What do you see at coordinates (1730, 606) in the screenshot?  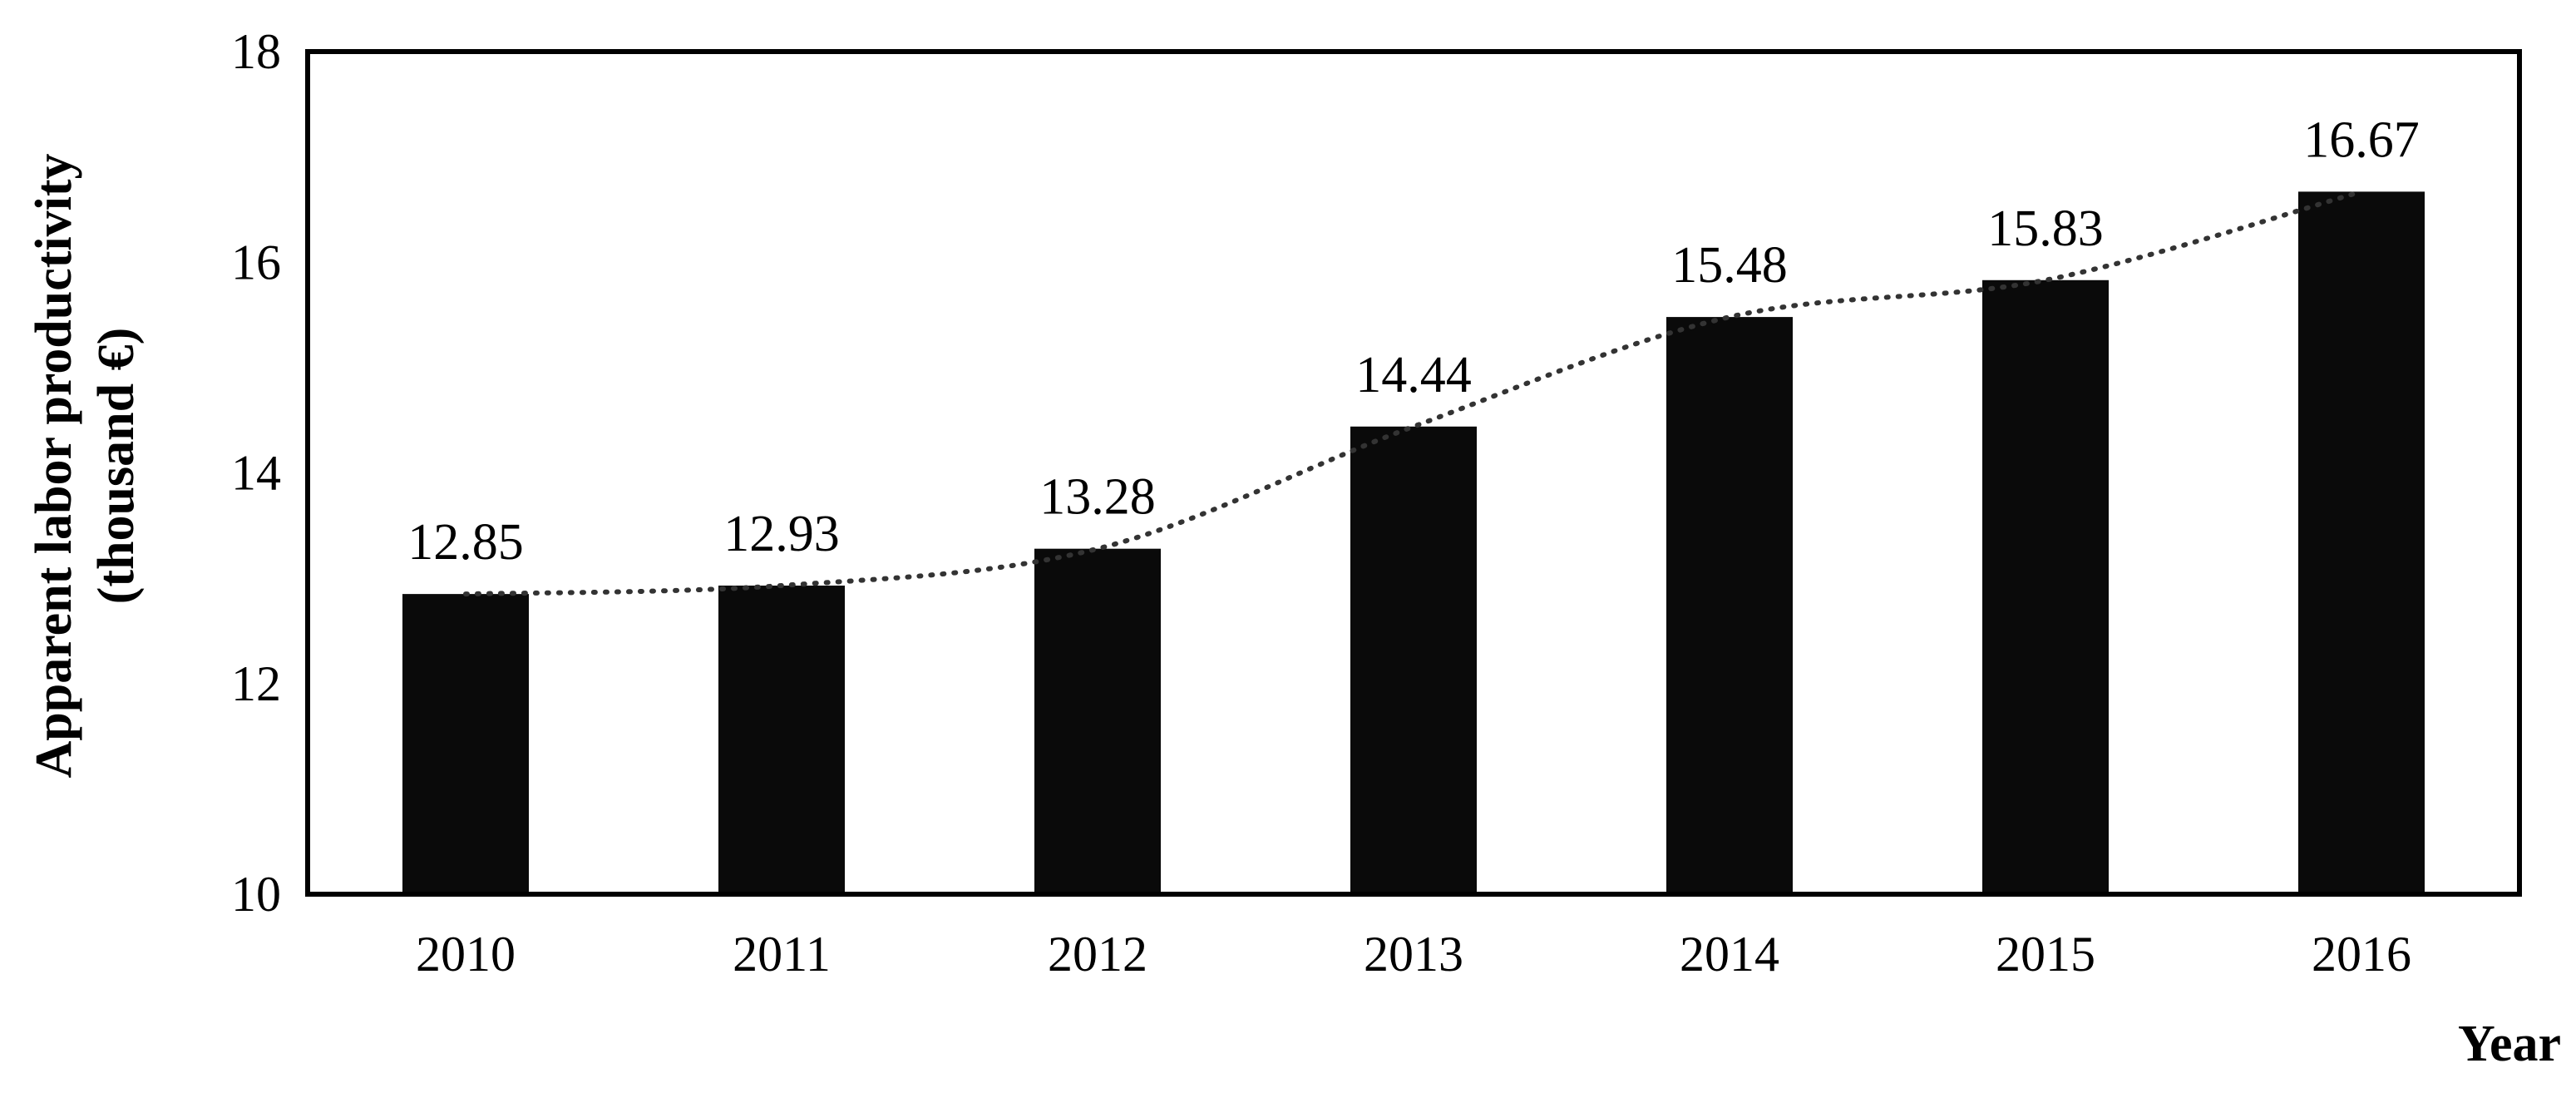 I see `bar-2014` at bounding box center [1730, 606].